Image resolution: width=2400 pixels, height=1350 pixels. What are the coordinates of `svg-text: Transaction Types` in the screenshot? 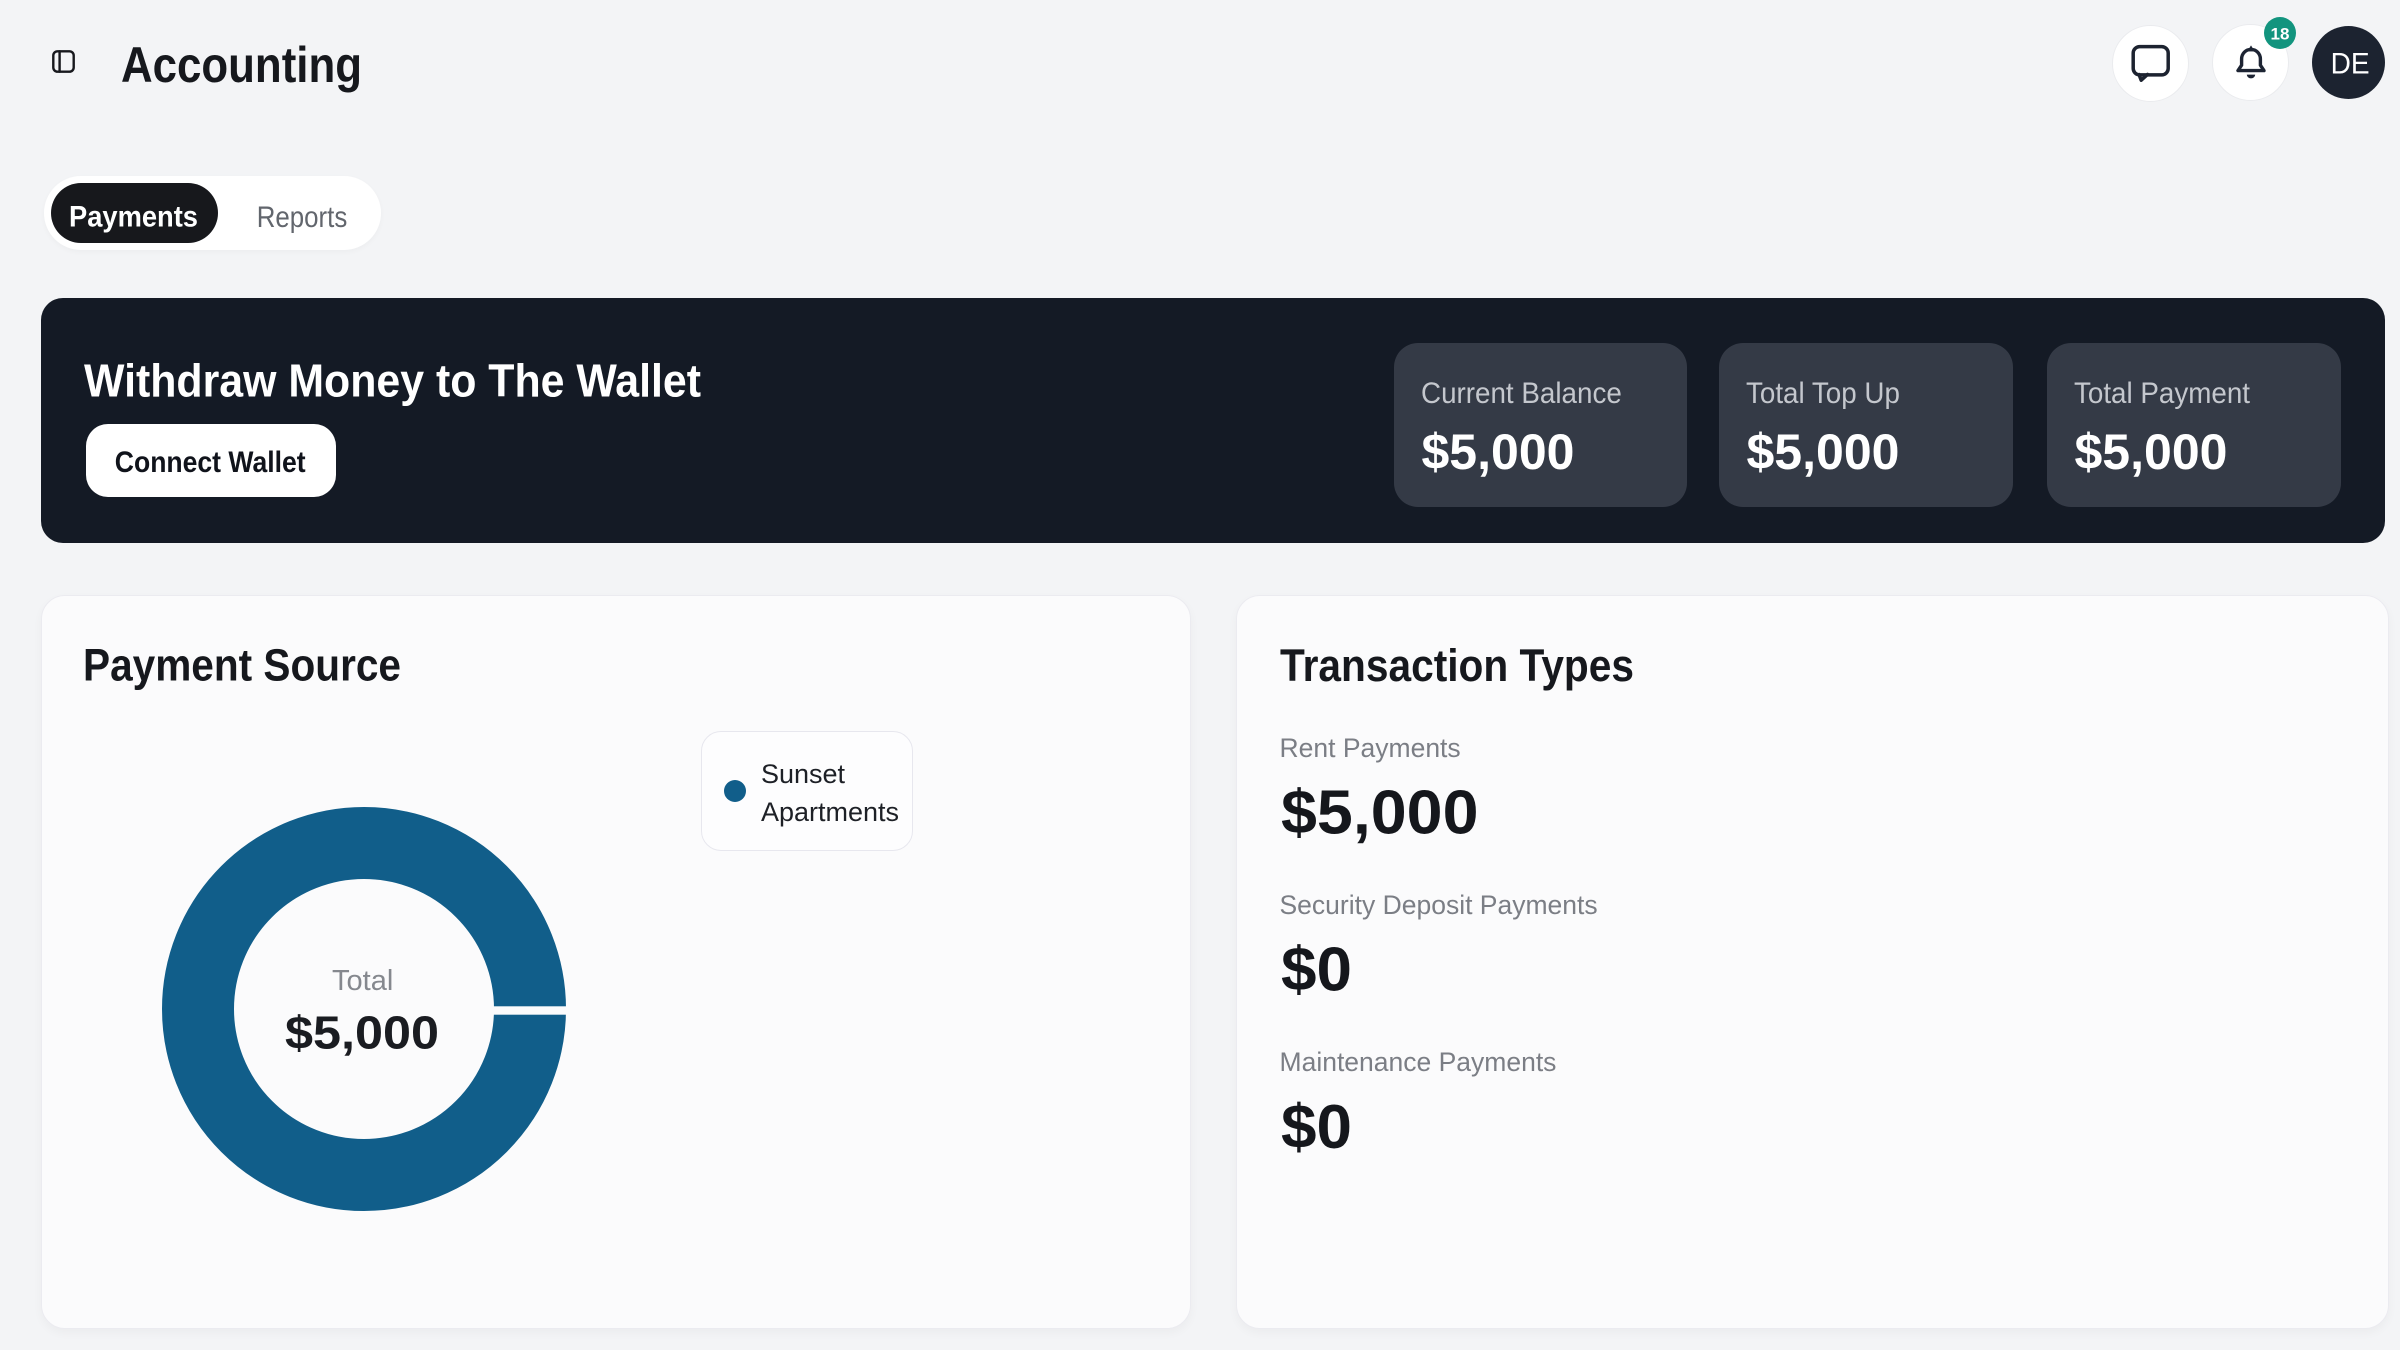 It's located at (1457, 665).